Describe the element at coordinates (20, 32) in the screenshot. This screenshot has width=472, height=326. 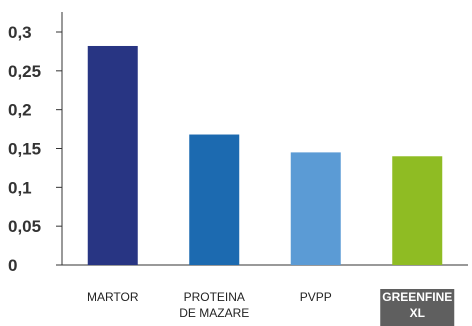
I see `y-tick-label: 0,3` at that location.